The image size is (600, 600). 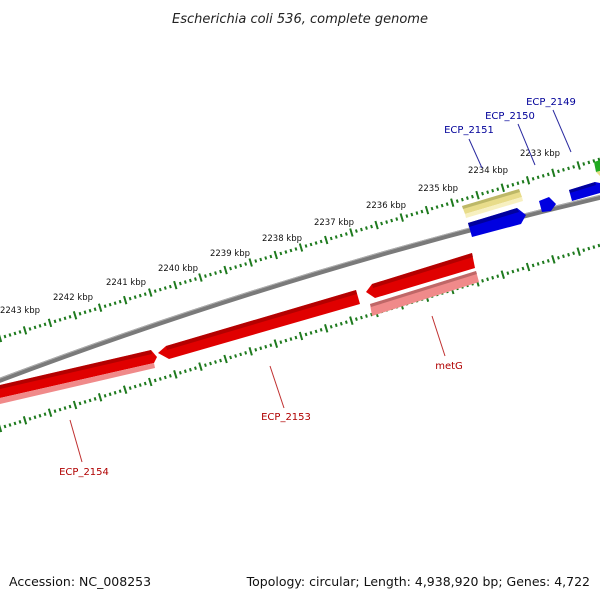 I want to click on gene-label-ECP_2149: ECP_2149, so click(x=551, y=102).